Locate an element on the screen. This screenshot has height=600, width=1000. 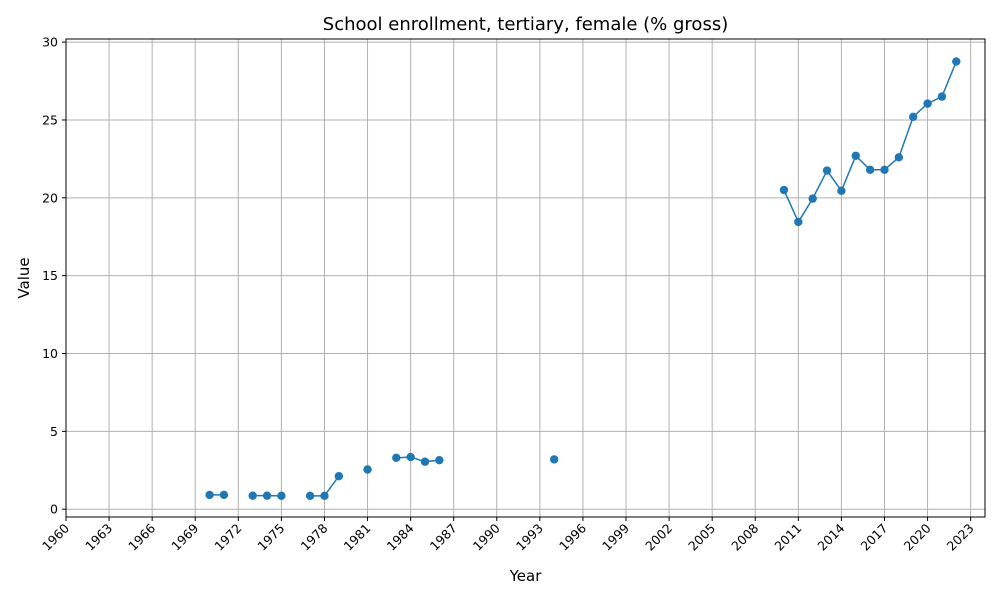
y-tick-label: 20 is located at coordinates (50, 197).